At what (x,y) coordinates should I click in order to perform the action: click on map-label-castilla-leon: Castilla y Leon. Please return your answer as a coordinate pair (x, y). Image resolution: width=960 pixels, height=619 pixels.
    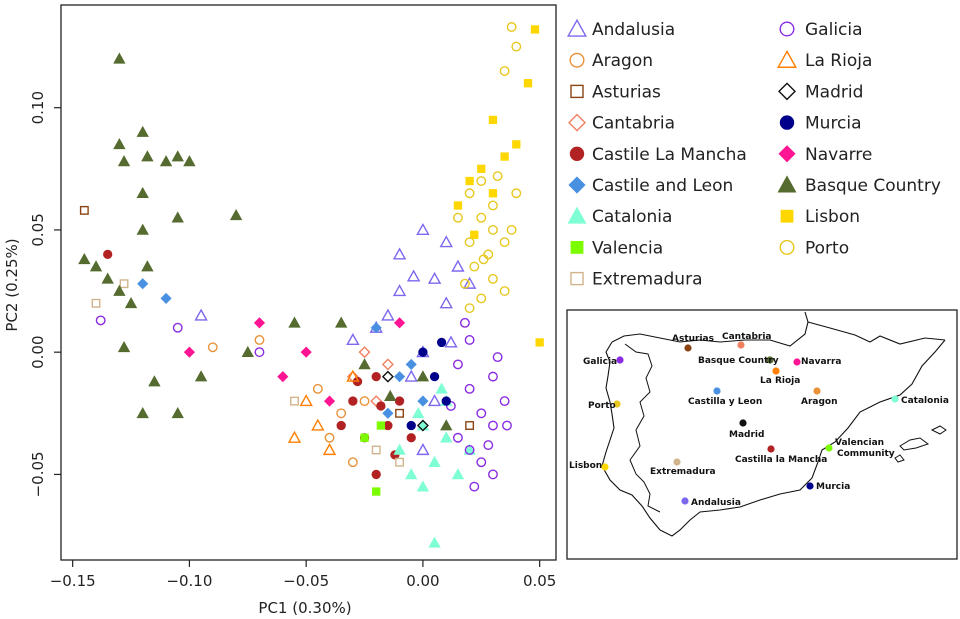
    Looking at the image, I should click on (725, 402).